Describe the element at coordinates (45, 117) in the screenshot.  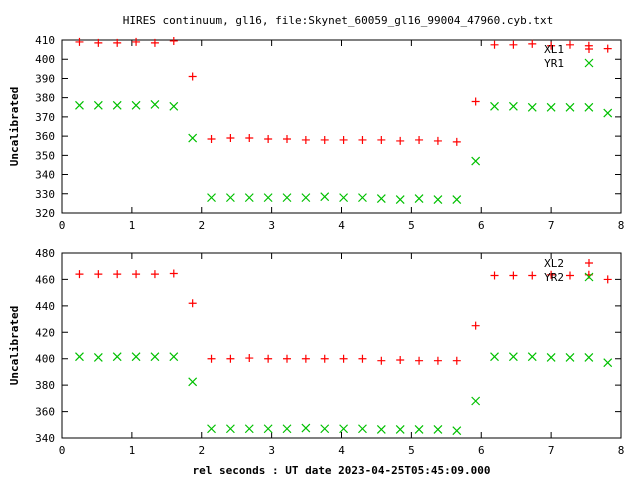
I see `y-tick-label: 370` at that location.